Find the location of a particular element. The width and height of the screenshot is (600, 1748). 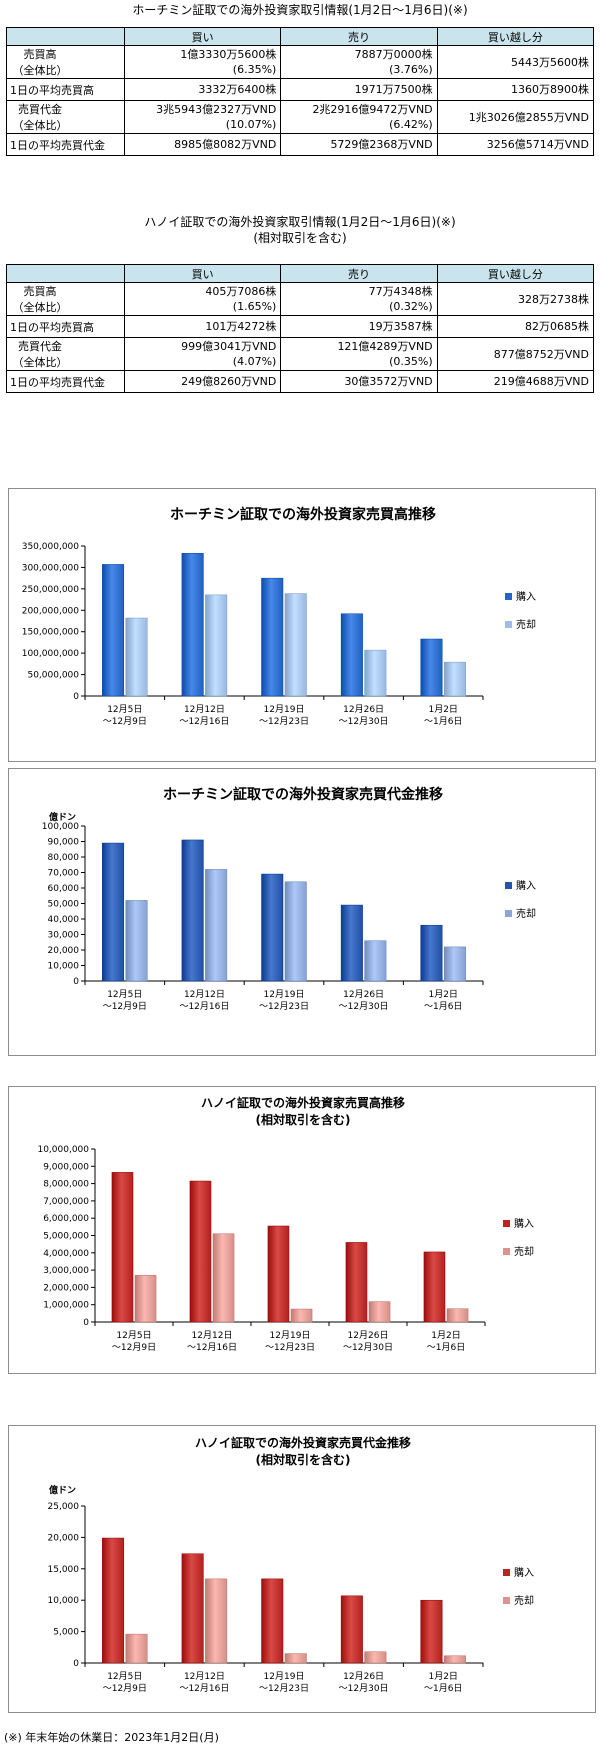

cell-buy: 405万7086株 (1.65%) is located at coordinates (202, 299).